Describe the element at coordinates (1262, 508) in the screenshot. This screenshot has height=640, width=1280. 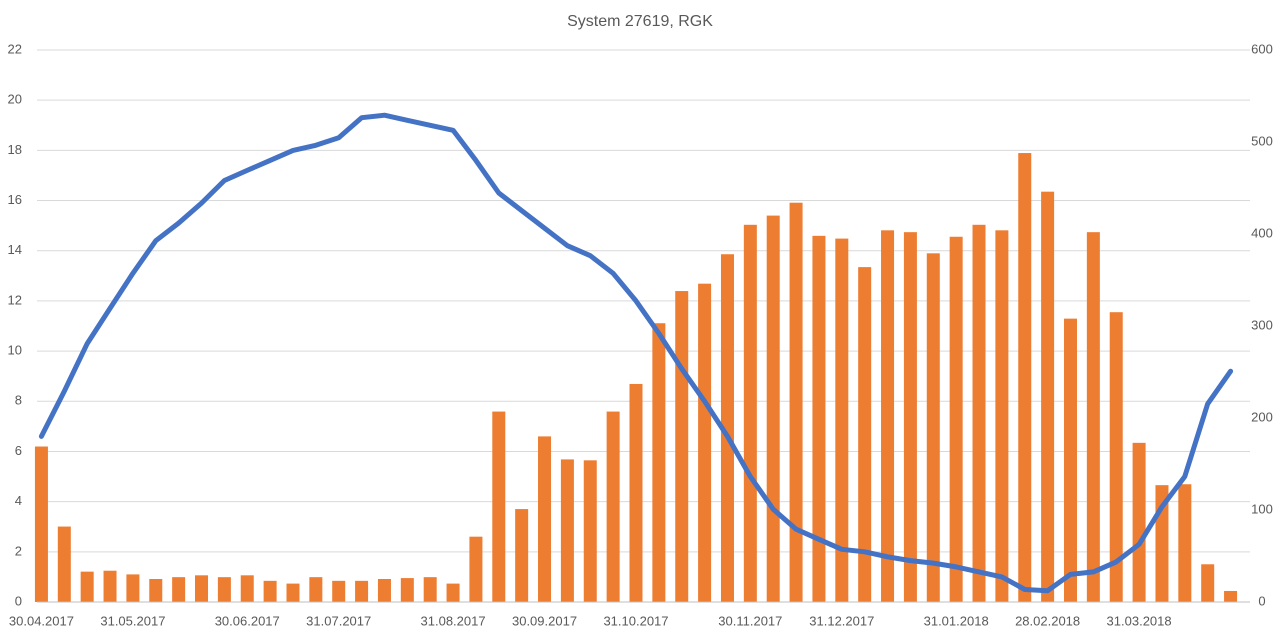
I see `y2-tick-label: 100` at that location.